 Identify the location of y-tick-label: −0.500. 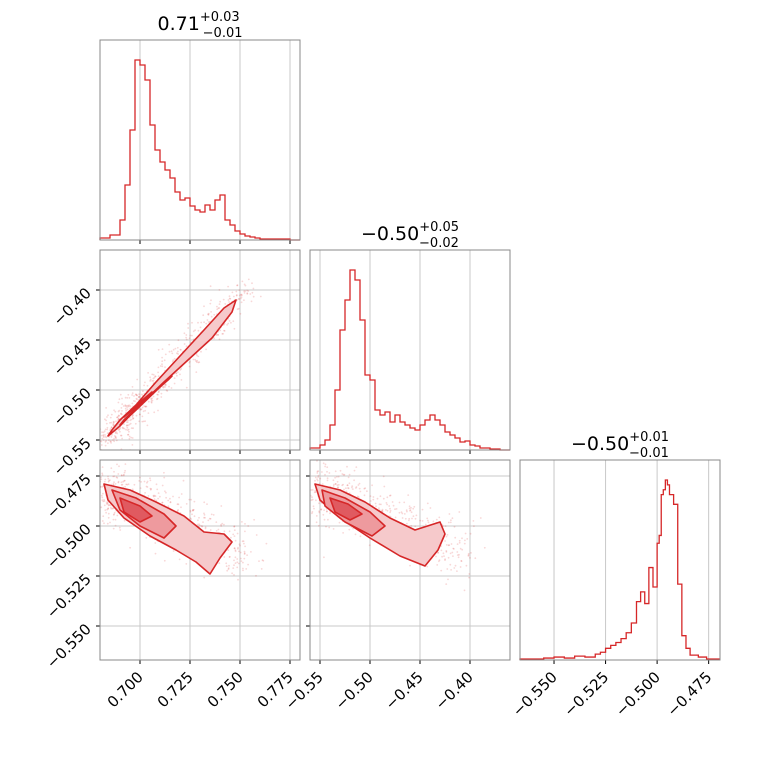
(69, 546).